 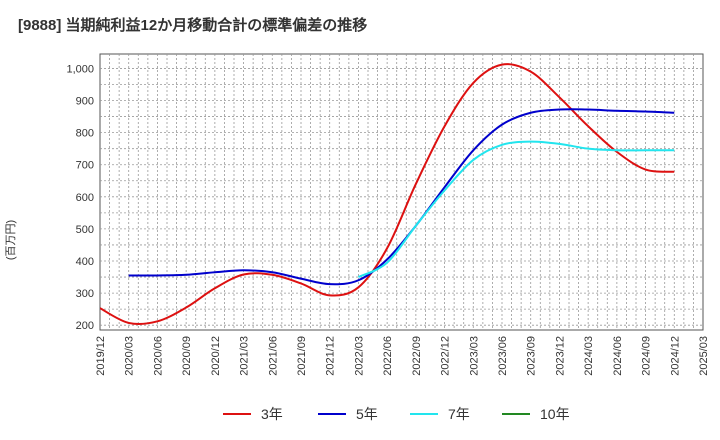 What do you see at coordinates (474, 356) in the screenshot?
I see `x-tick-label: 2023/03` at bounding box center [474, 356].